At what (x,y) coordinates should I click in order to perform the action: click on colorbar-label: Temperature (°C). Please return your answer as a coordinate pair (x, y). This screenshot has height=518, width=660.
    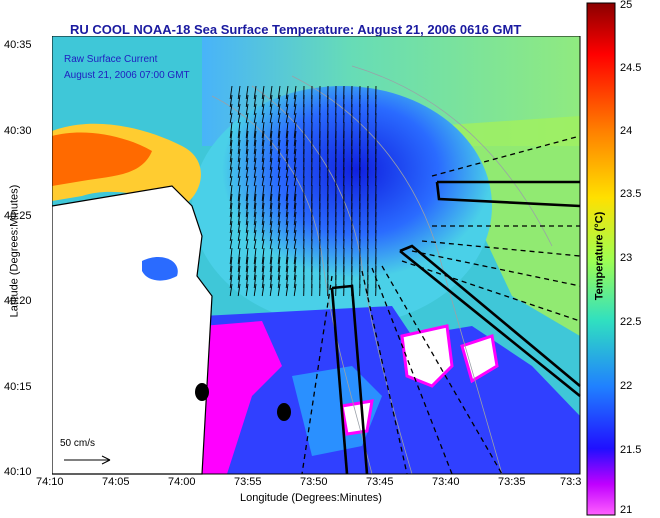
    Looking at the image, I should click on (599, 256).